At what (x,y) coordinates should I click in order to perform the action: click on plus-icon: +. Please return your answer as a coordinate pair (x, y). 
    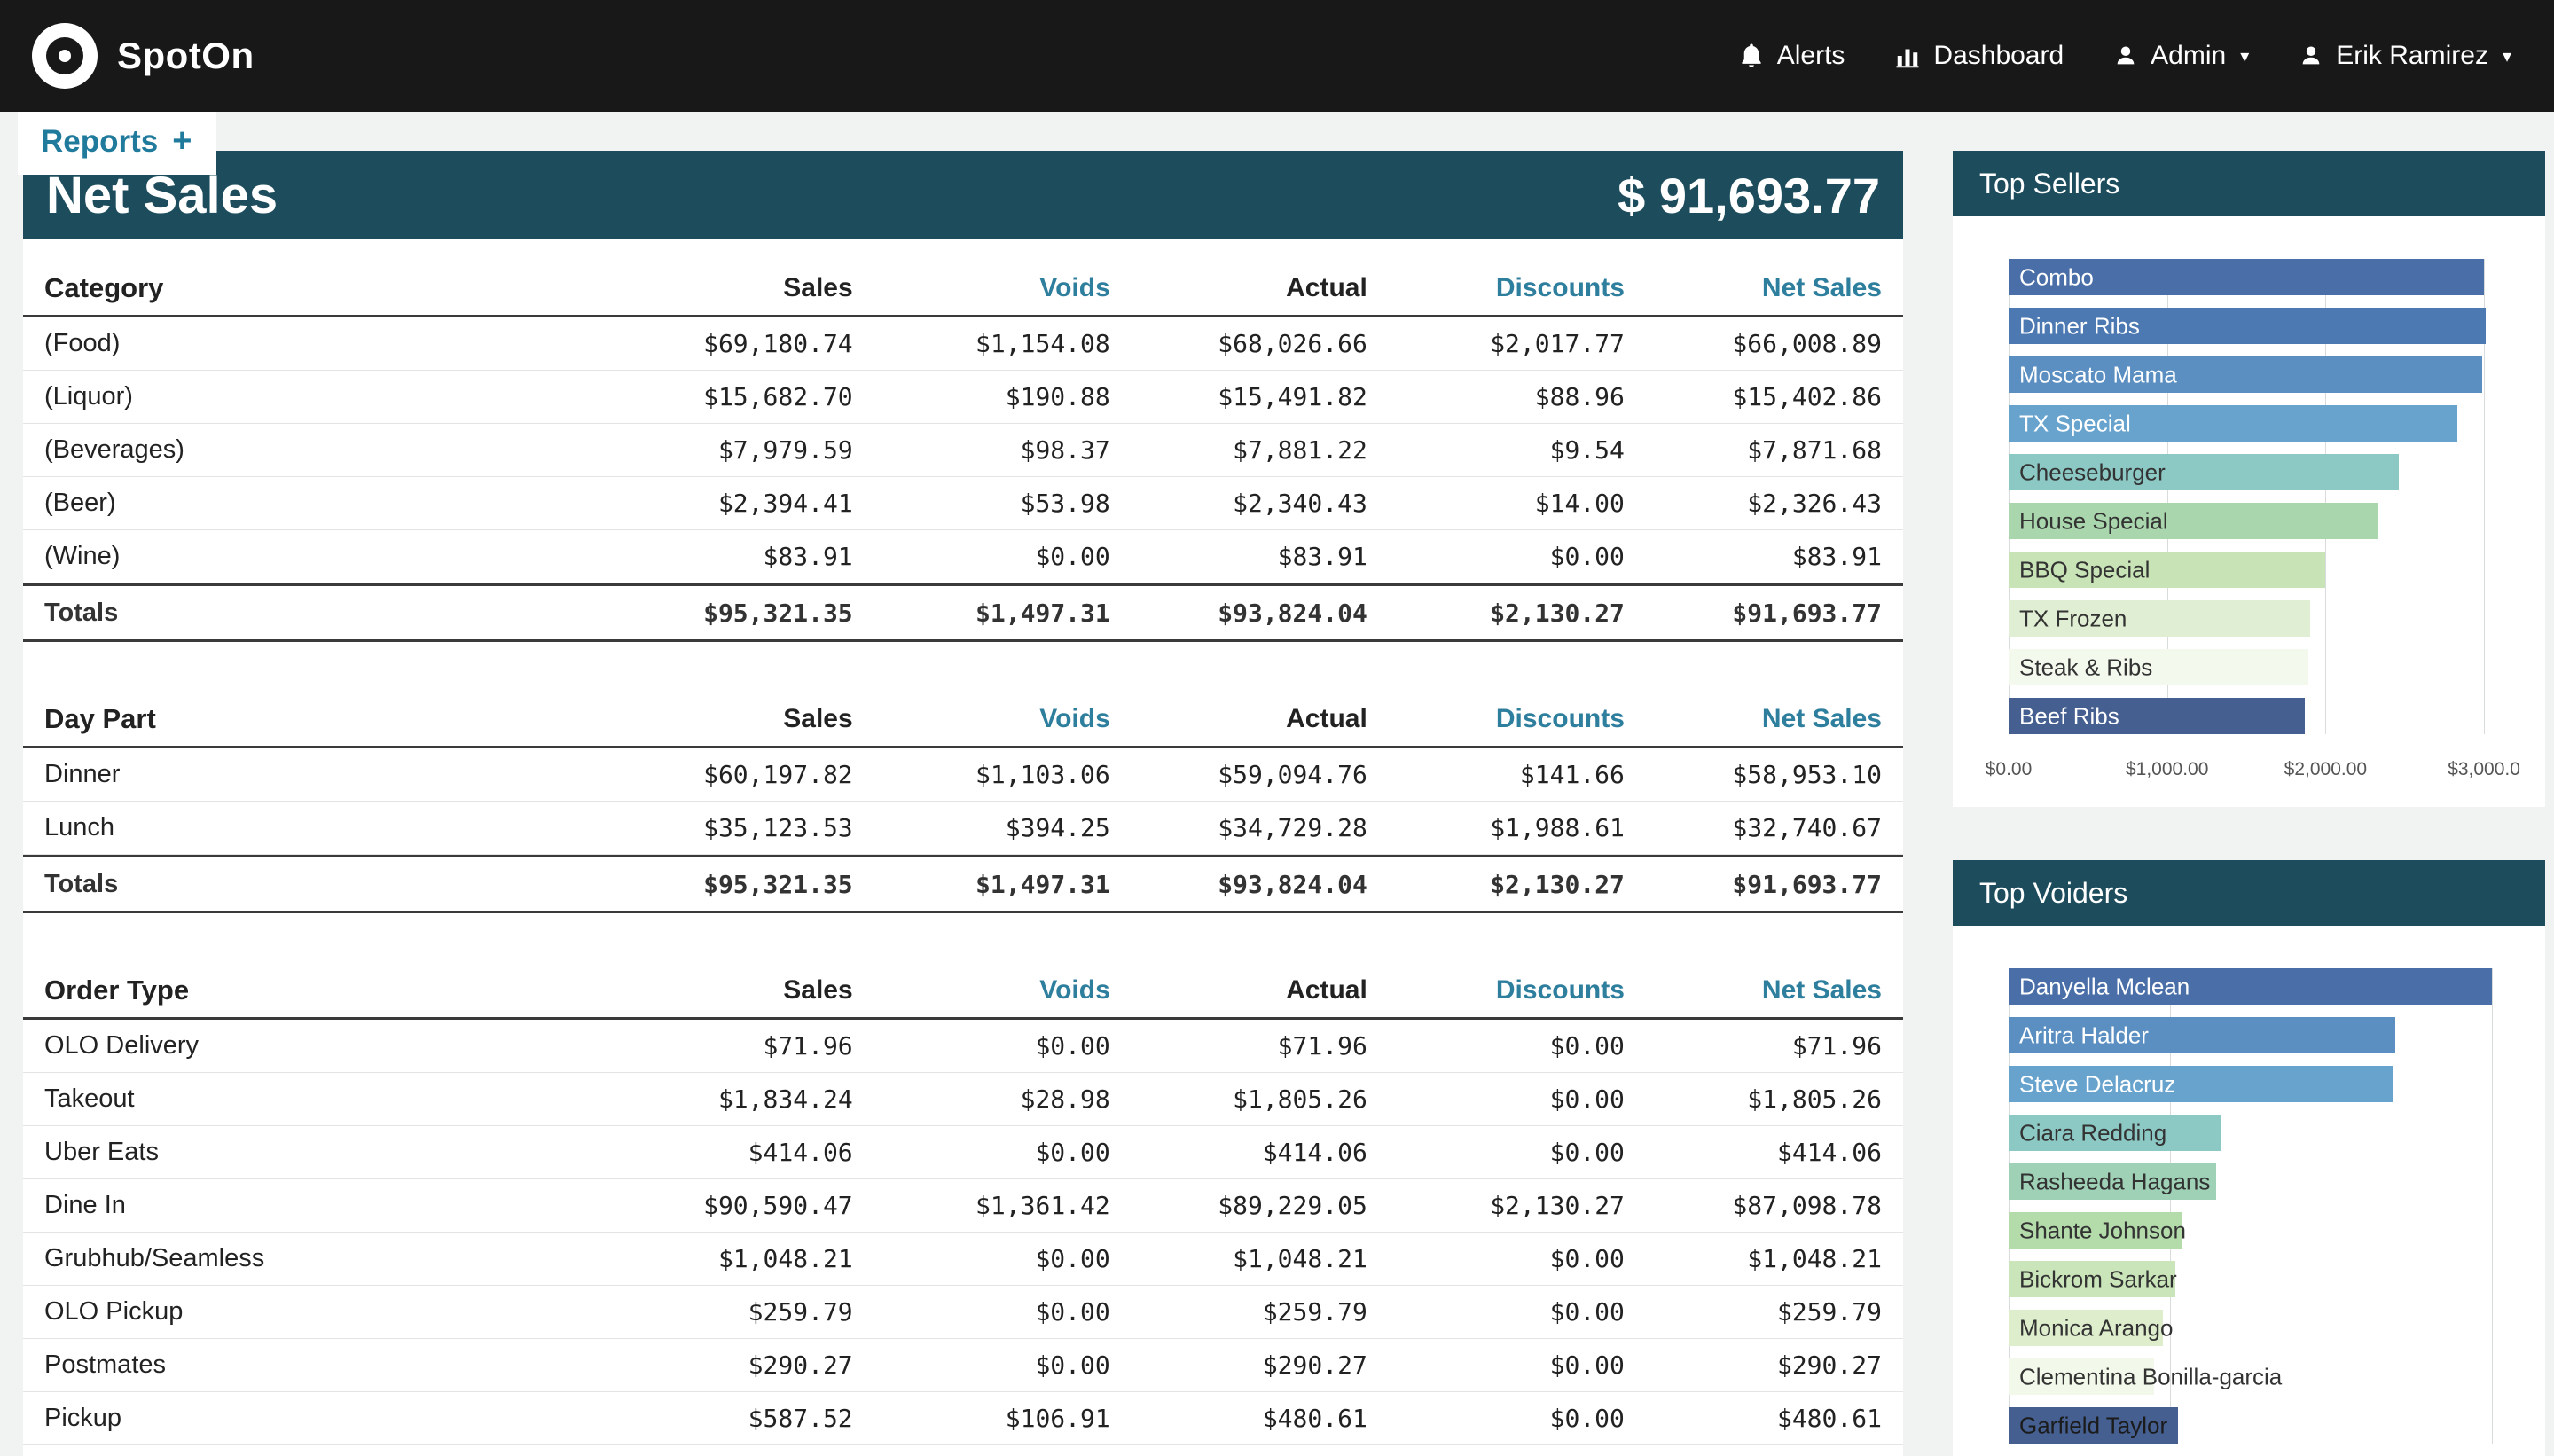
    Looking at the image, I should click on (182, 141).